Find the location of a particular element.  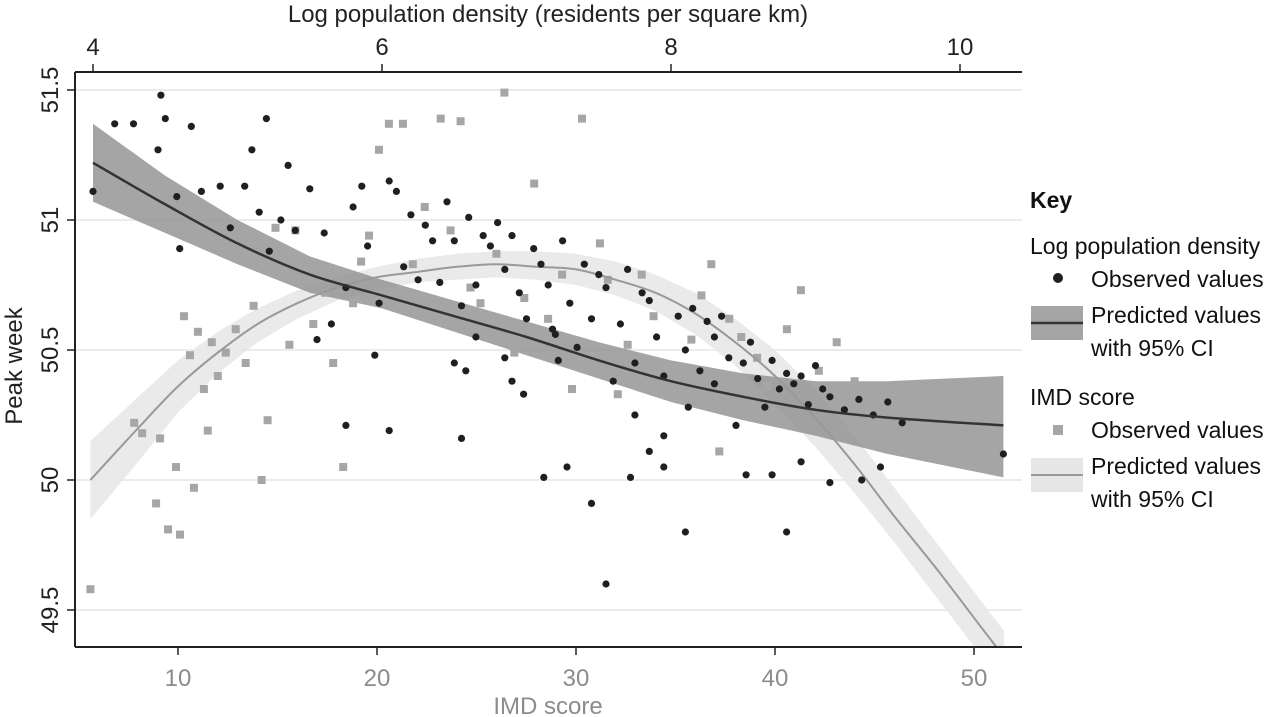

legend-density-observed-marker is located at coordinates (1058, 278).